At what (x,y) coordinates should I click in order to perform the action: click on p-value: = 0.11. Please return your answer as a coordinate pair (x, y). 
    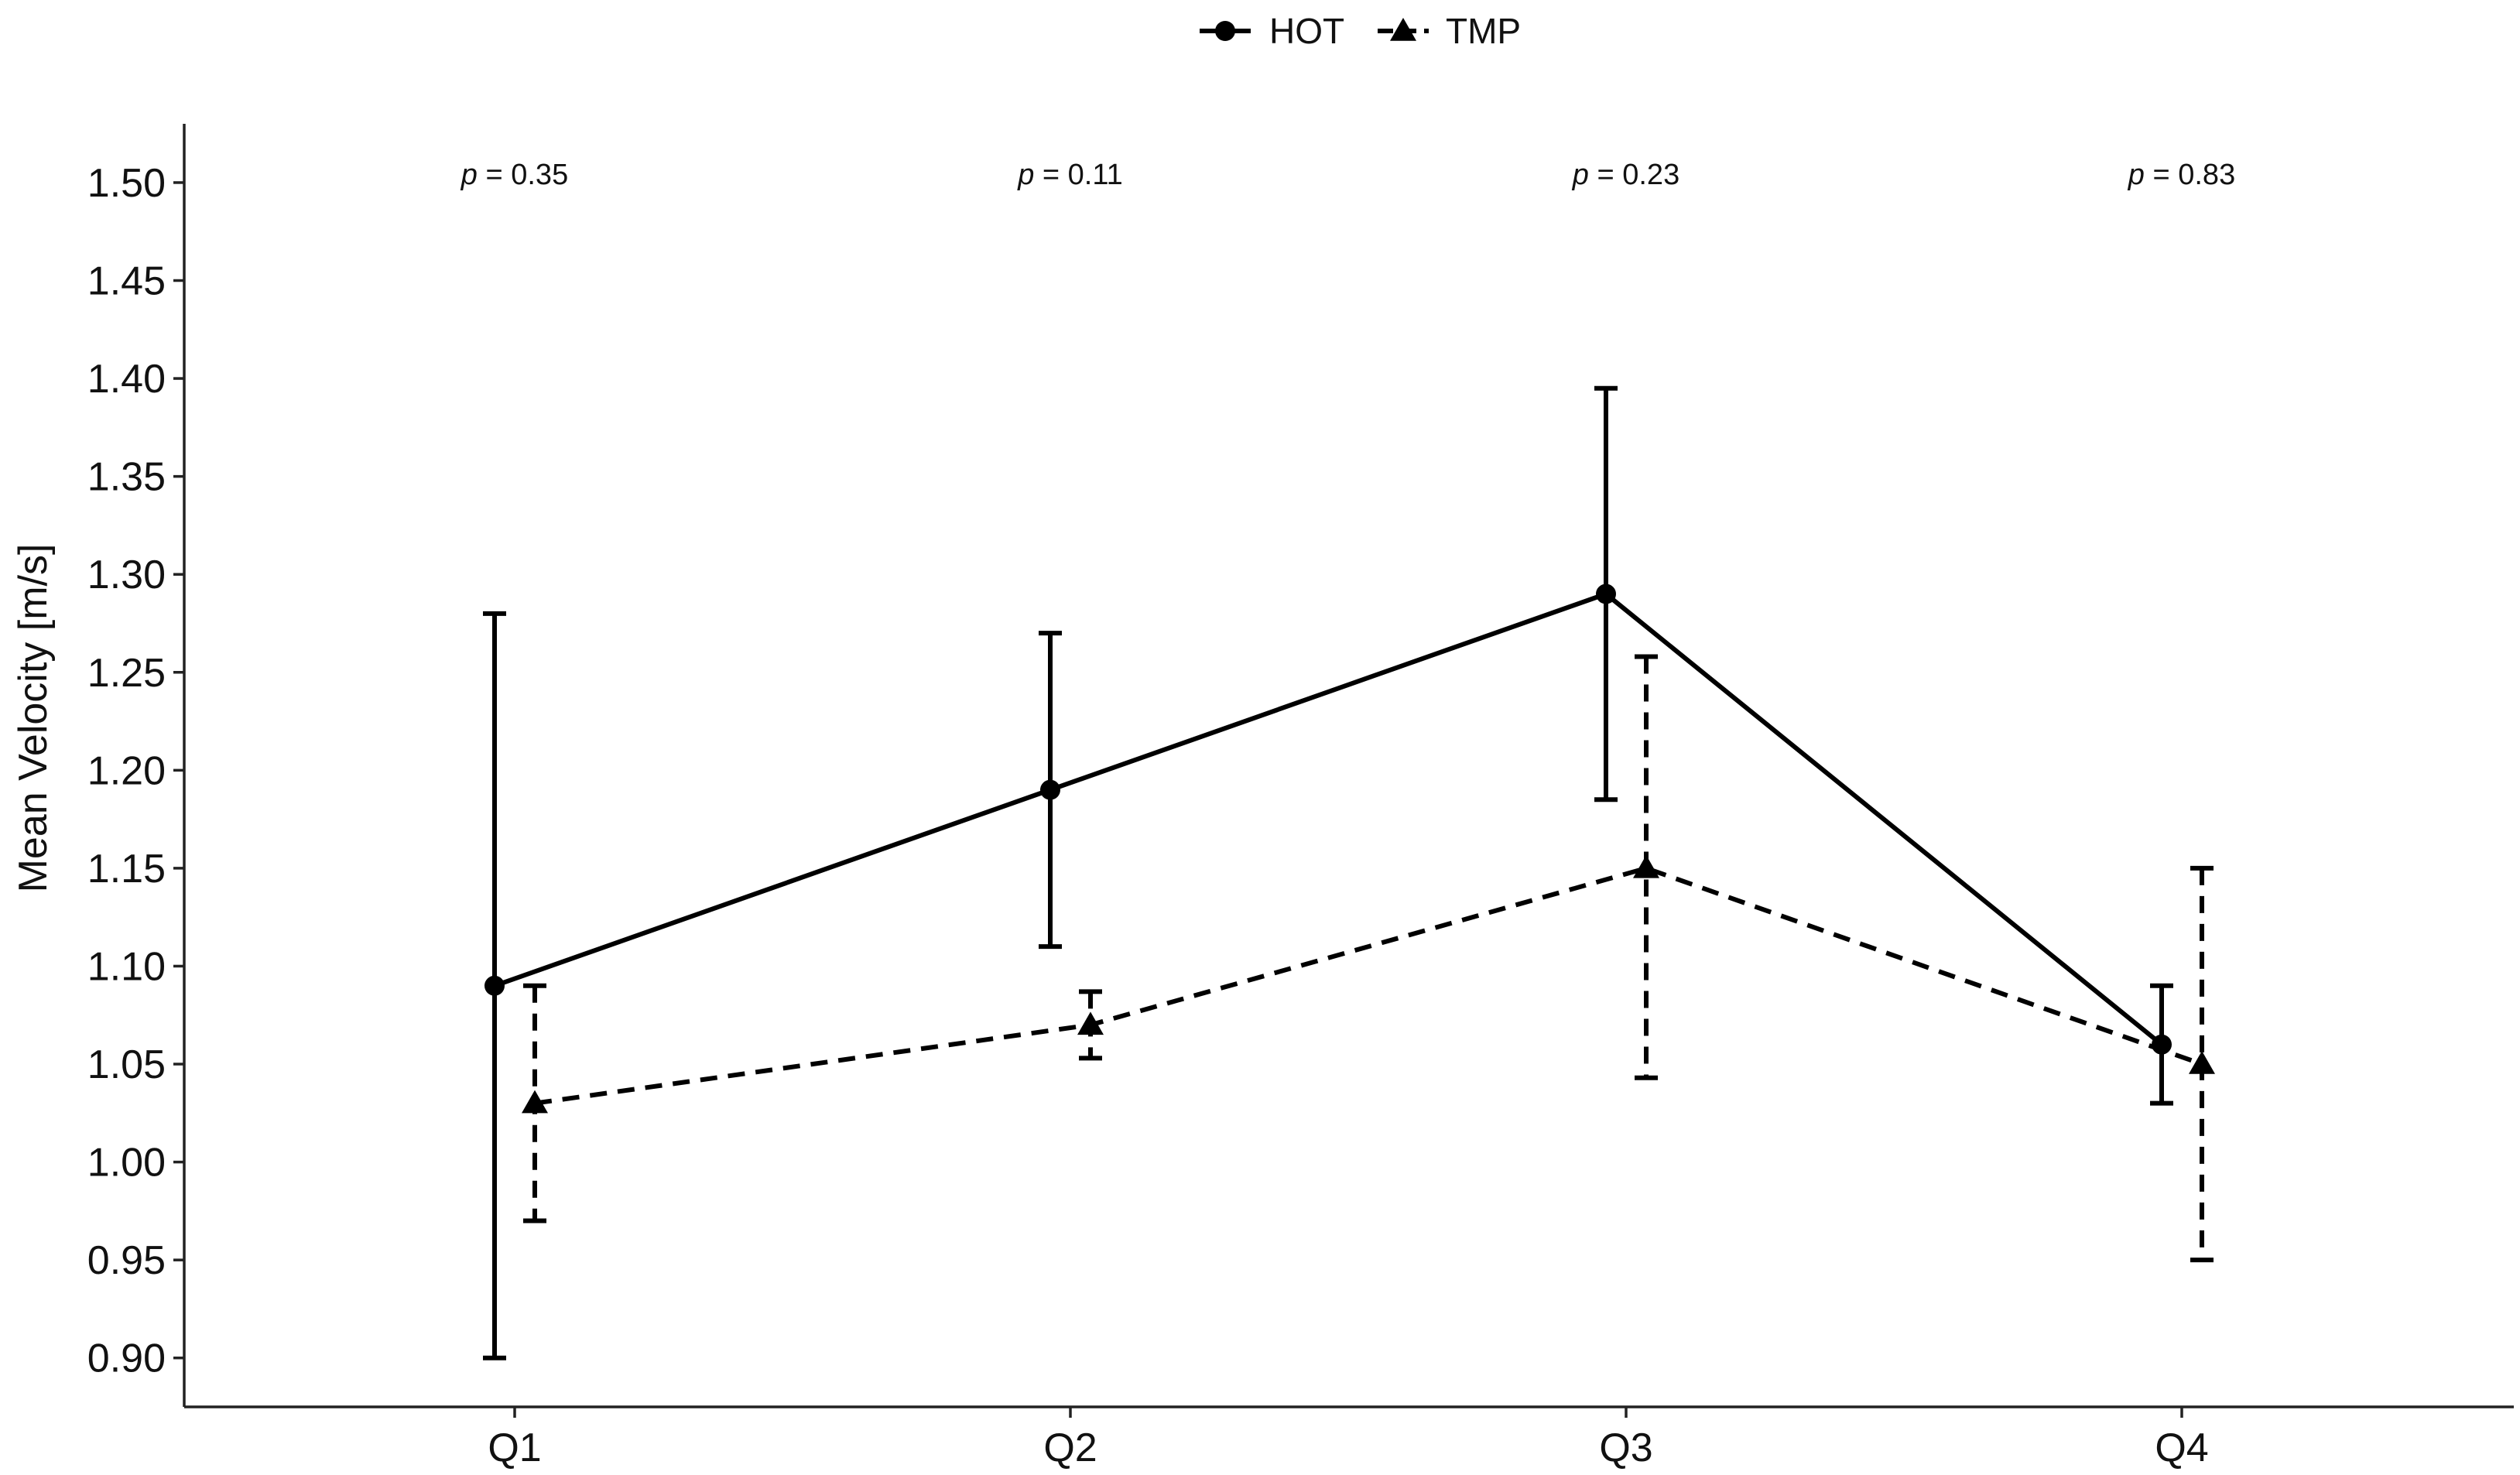
    Looking at the image, I should click on (1078, 175).